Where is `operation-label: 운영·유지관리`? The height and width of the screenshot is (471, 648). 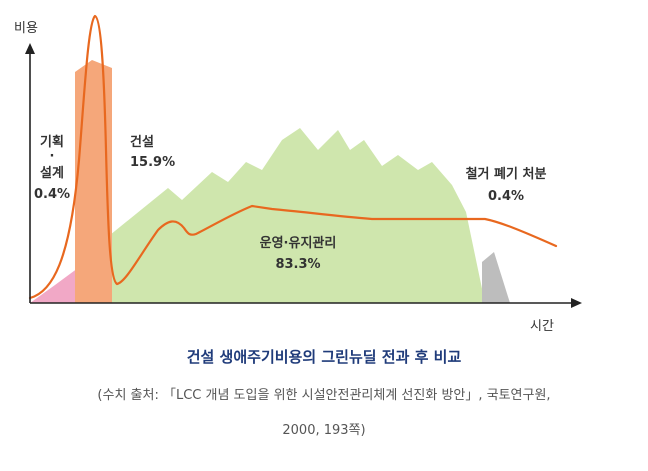 operation-label: 운영·유지관리 is located at coordinates (298, 243).